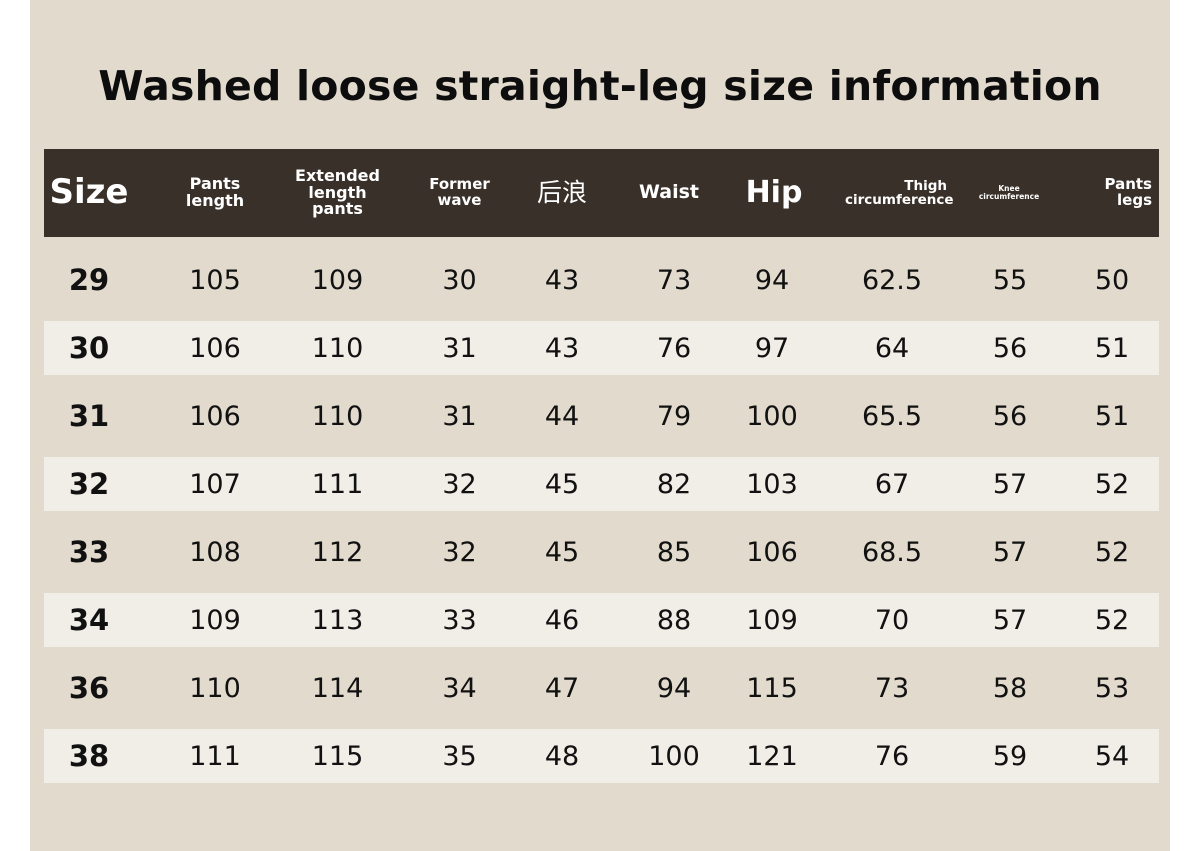  I want to click on cell-pants-length: 105, so click(215, 280).